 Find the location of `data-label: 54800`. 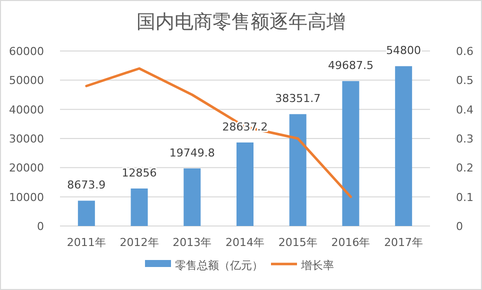

data-label: 54800 is located at coordinates (404, 51).